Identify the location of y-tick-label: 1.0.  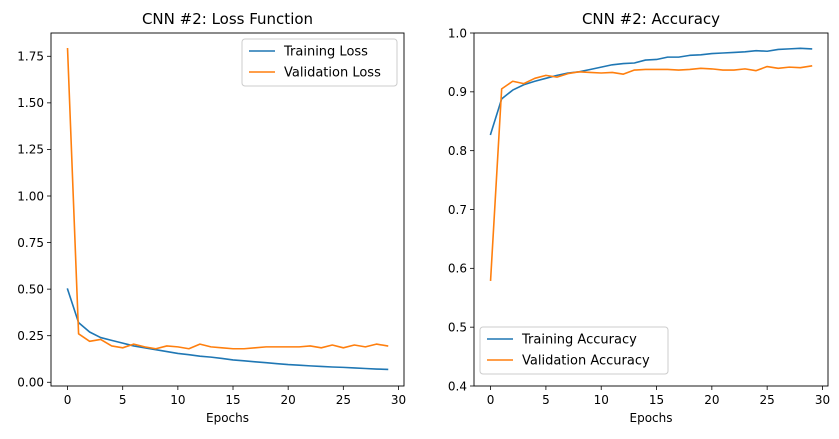
(457, 33).